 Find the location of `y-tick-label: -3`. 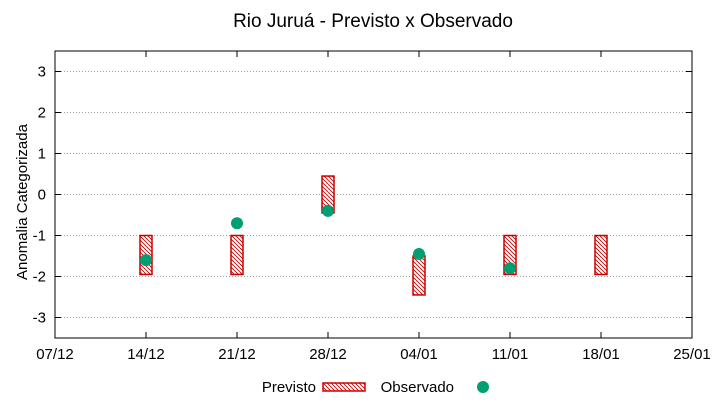

y-tick-label: -3 is located at coordinates (39, 318).